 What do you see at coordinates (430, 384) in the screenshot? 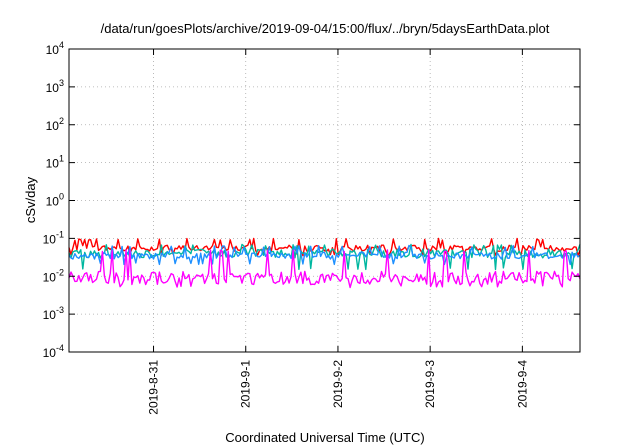
I see `x-tick-label: 2019-9-3` at bounding box center [430, 384].